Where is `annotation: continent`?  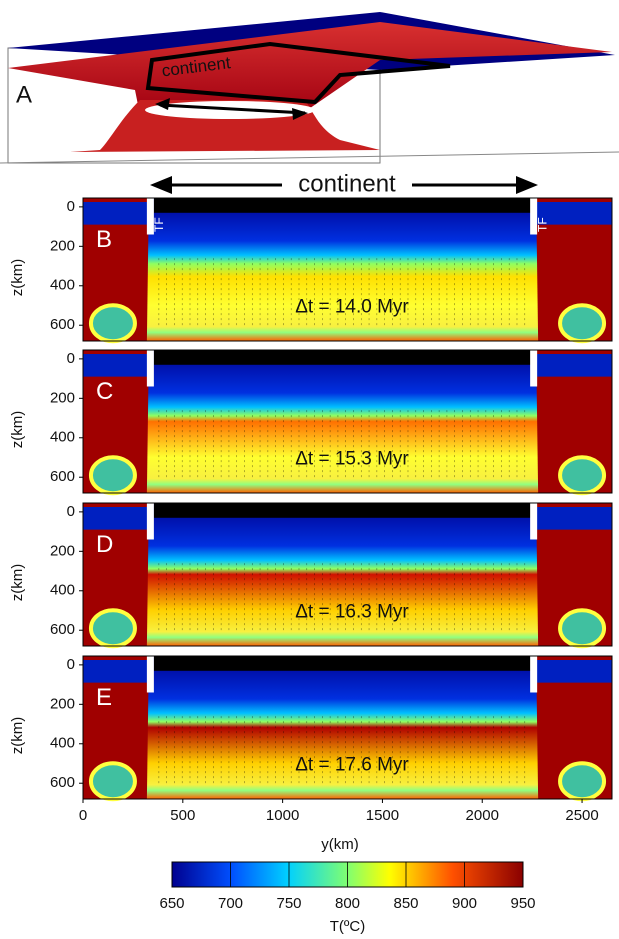
annotation: continent is located at coordinates (347, 183).